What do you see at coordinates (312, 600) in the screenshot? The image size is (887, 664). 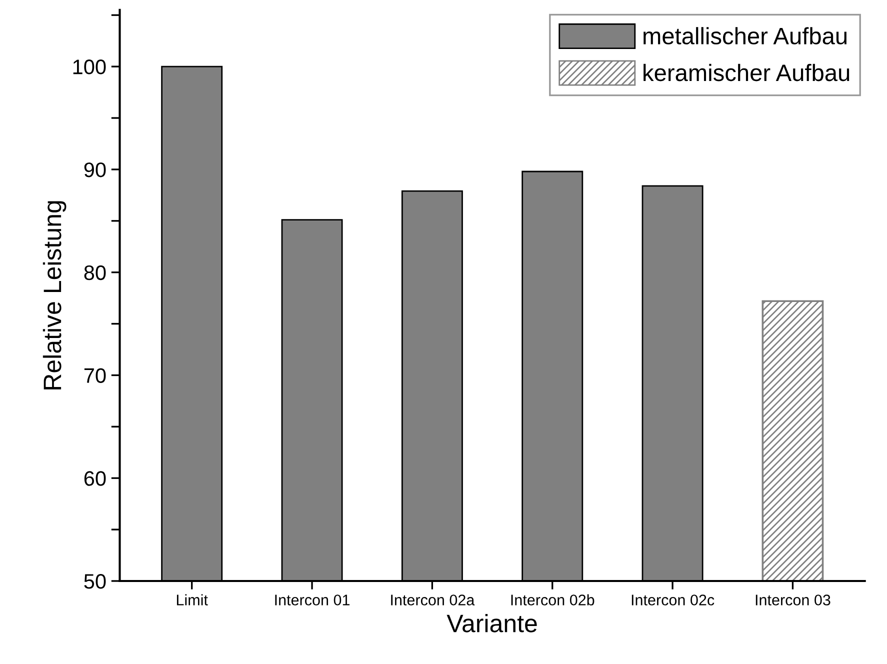 I see `x-tick-label: Intercon 01` at bounding box center [312, 600].